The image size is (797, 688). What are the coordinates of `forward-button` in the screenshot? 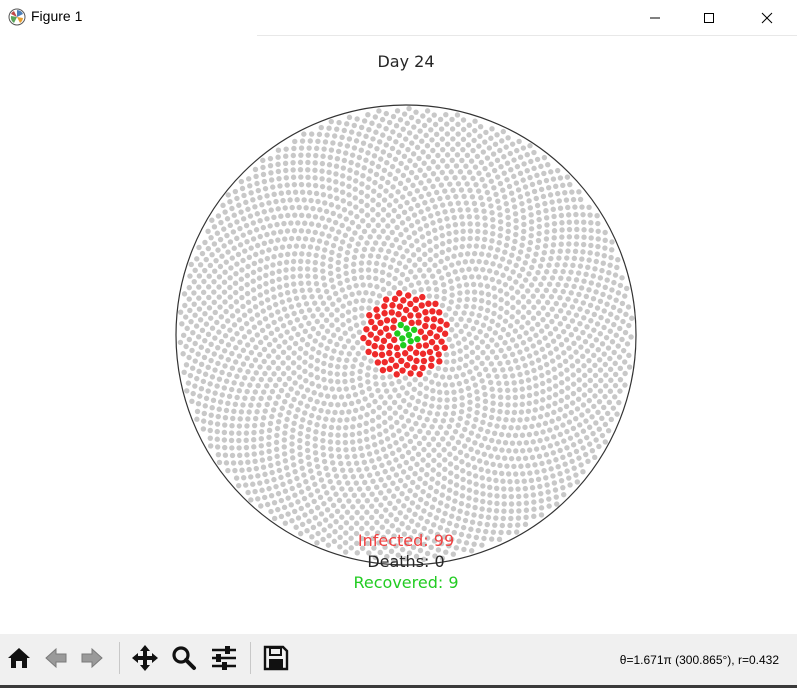 It's located at (92, 658).